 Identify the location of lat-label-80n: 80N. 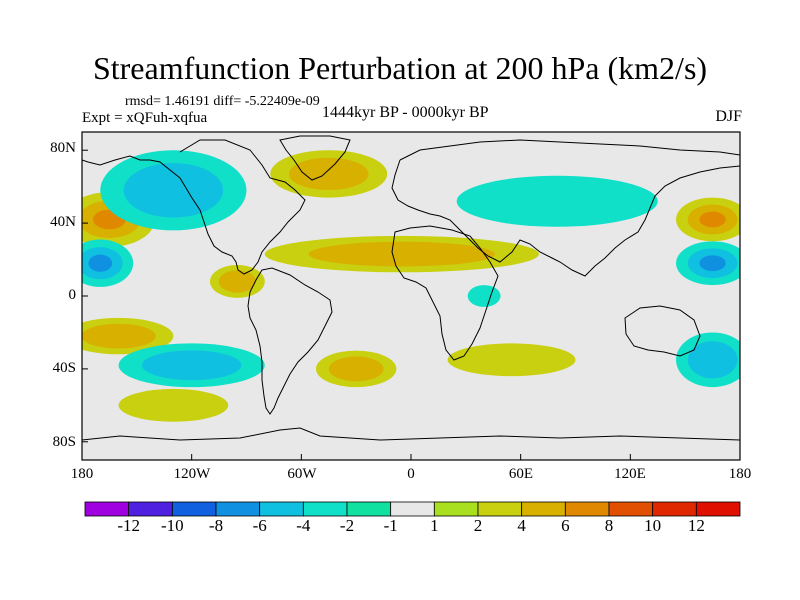
(63, 148).